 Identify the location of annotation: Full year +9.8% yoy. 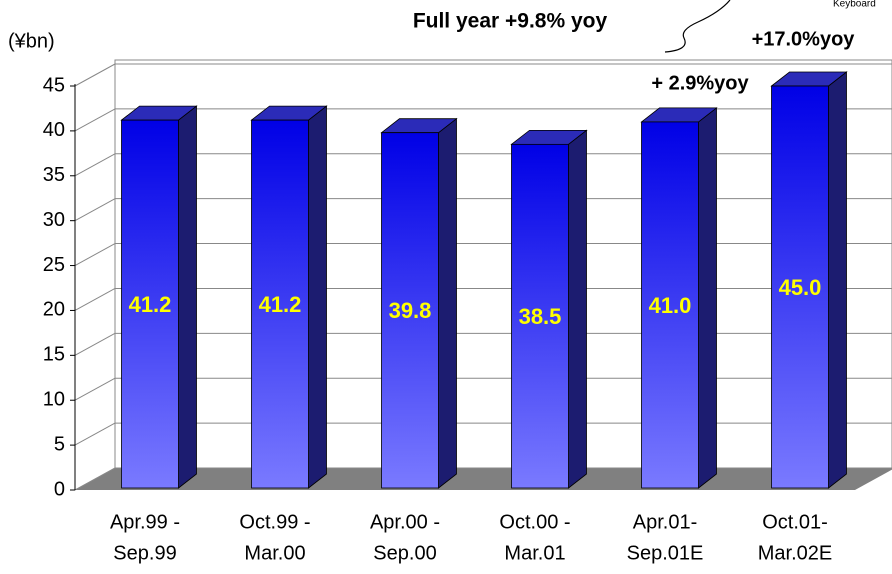
(510, 21).